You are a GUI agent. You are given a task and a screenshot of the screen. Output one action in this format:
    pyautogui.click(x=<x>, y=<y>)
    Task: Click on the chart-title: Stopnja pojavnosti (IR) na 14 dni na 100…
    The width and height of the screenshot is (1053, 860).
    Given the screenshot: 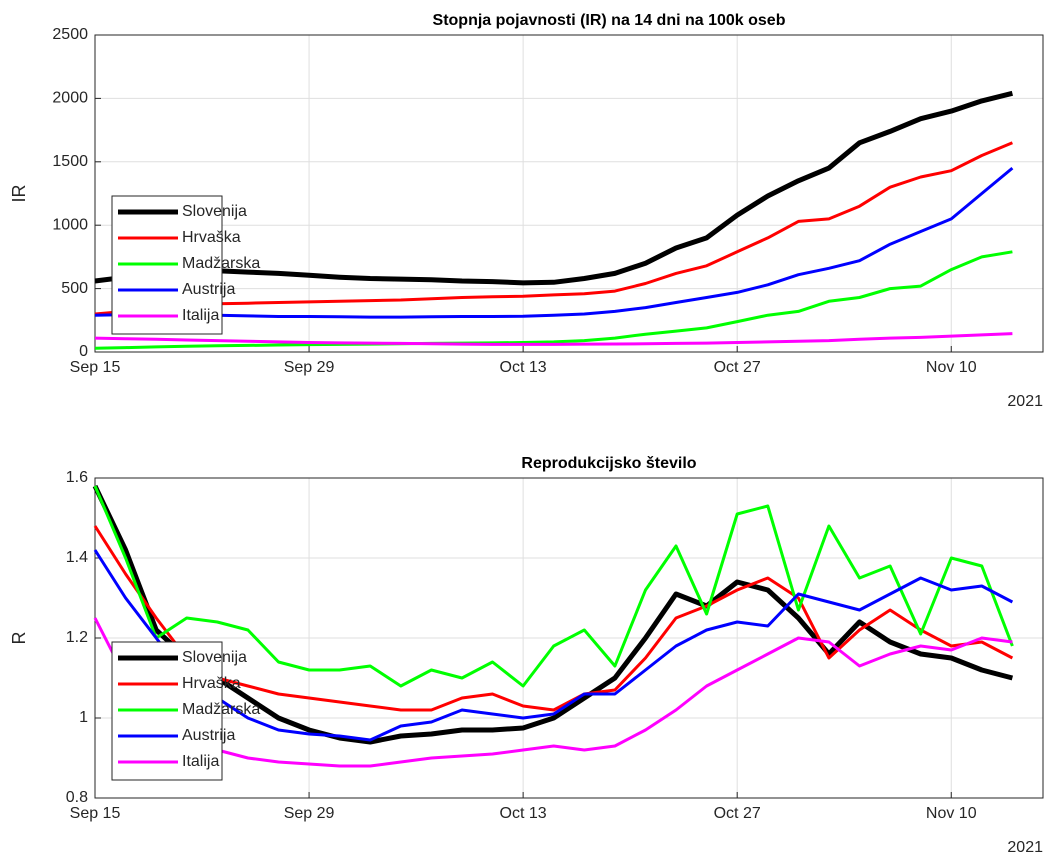 What is the action you would take?
    pyautogui.click(x=609, y=20)
    